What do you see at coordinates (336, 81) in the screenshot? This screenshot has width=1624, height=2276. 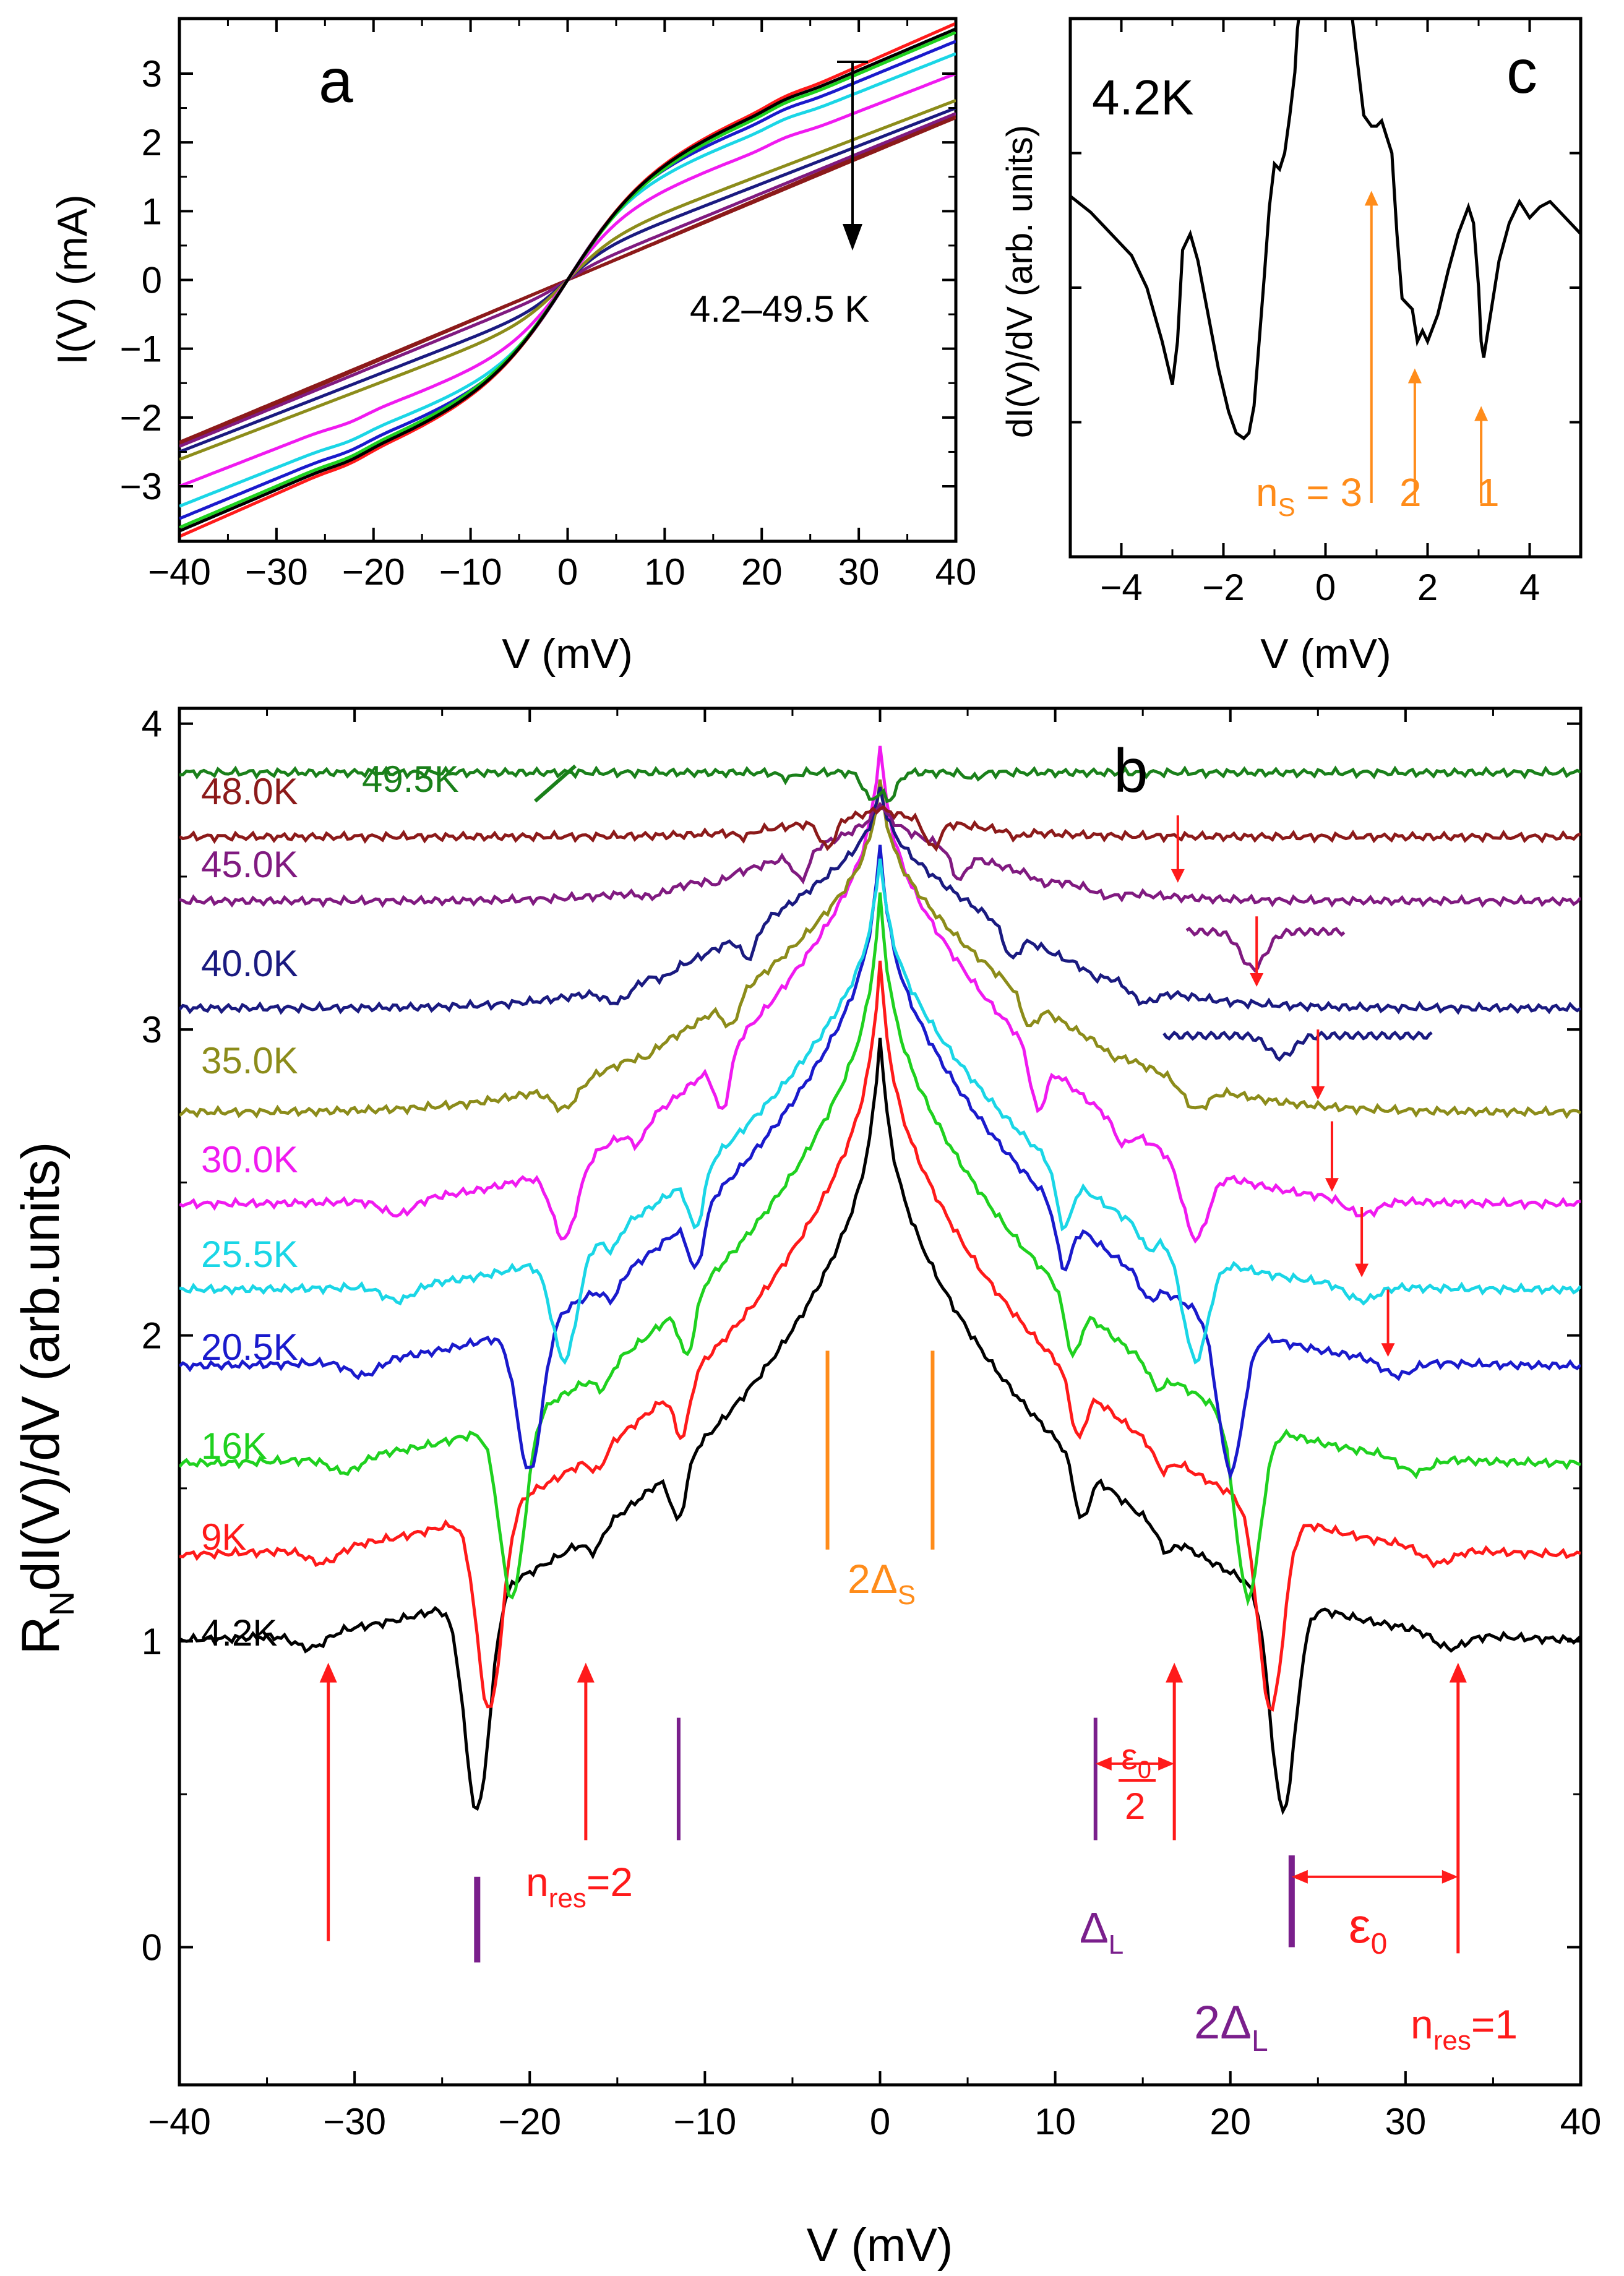 I see `panel-a-letter: a` at bounding box center [336, 81].